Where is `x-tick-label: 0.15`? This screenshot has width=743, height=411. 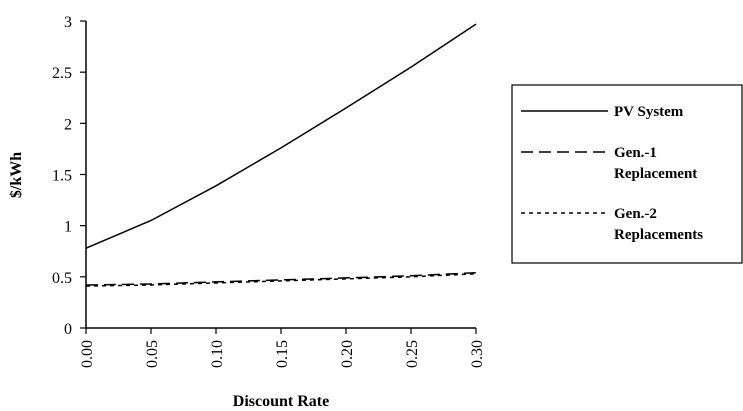 x-tick-label: 0.15 is located at coordinates (282, 354).